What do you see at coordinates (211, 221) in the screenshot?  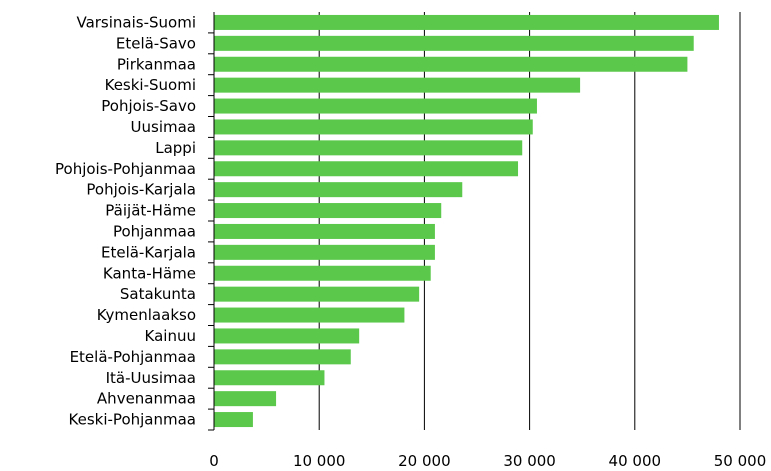 I see `x-axis` at bounding box center [211, 221].